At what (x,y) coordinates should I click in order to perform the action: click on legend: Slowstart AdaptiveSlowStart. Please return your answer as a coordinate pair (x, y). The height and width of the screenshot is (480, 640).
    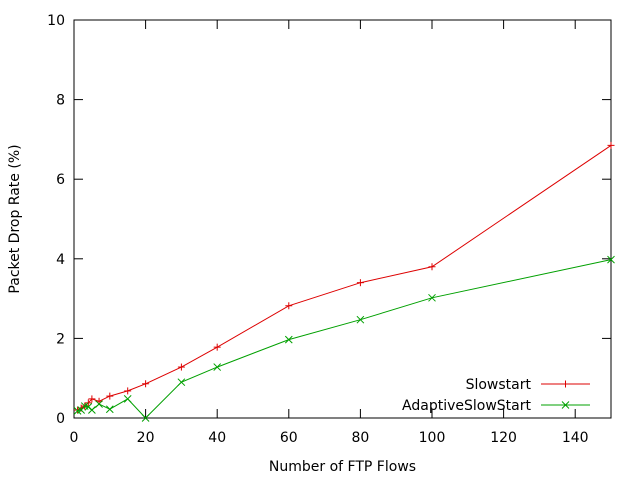
    Looking at the image, I should click on (496, 395).